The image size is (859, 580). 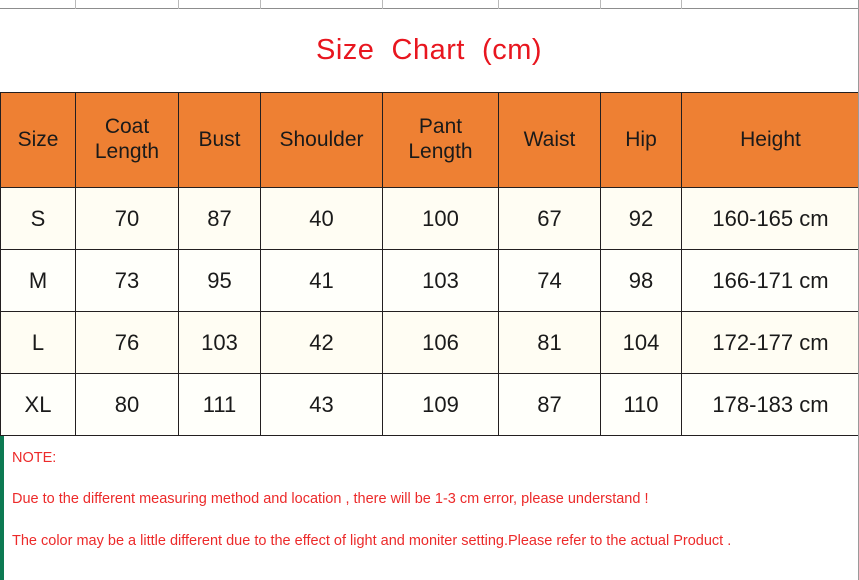 What do you see at coordinates (440, 404) in the screenshot?
I see `cell-pant-length: 109` at bounding box center [440, 404].